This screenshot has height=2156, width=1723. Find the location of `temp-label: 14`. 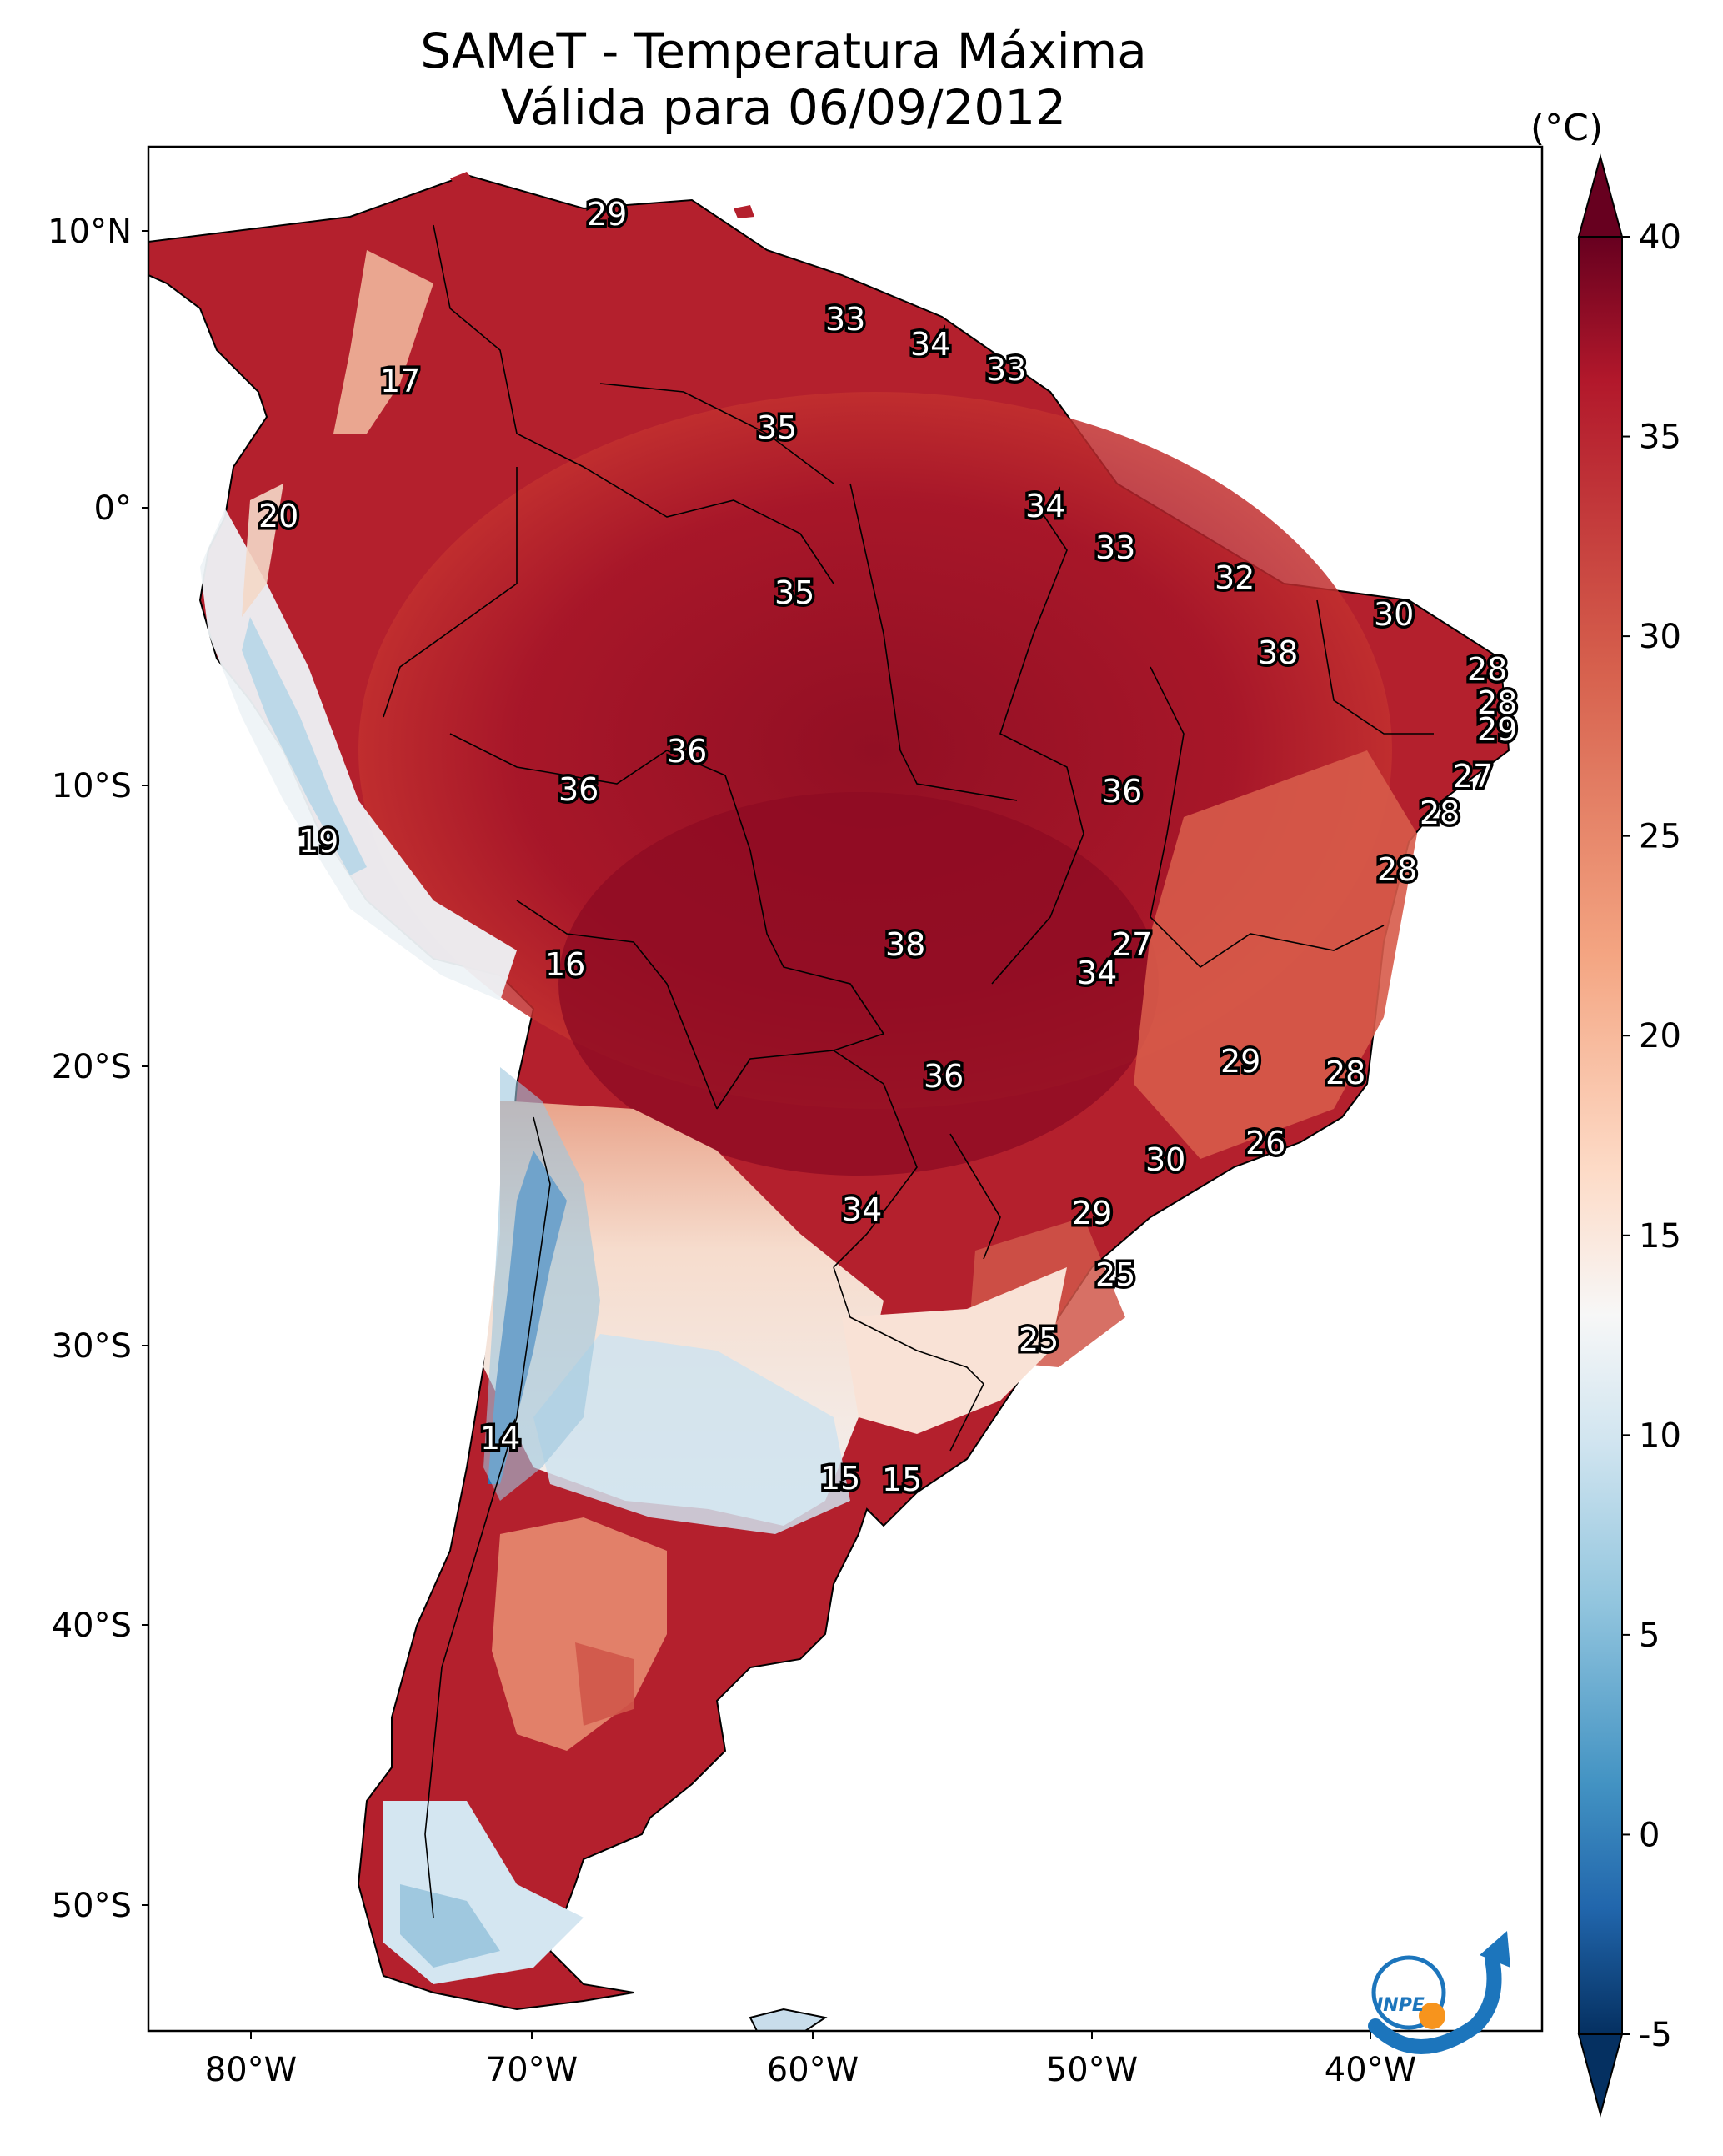

temp-label: 14 is located at coordinates (500, 1438).